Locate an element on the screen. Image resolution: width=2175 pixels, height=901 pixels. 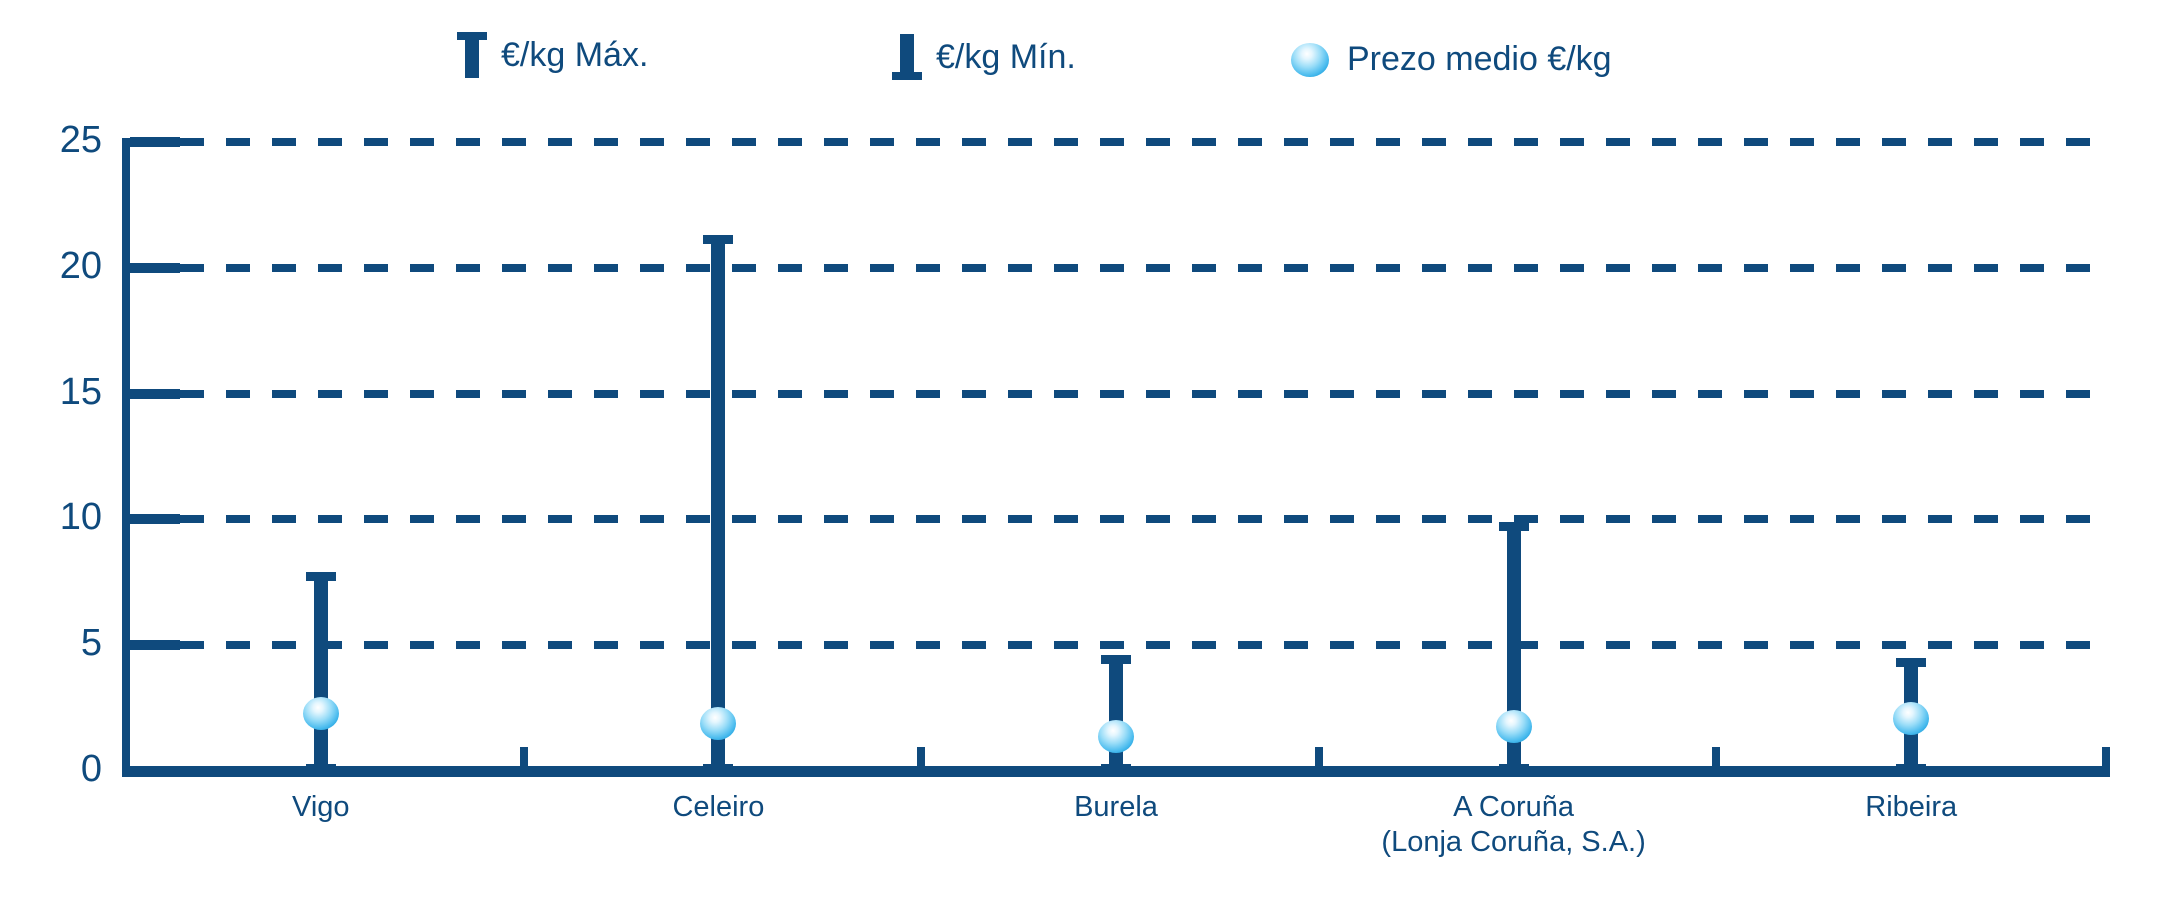
y-axis is located at coordinates (126, 457).